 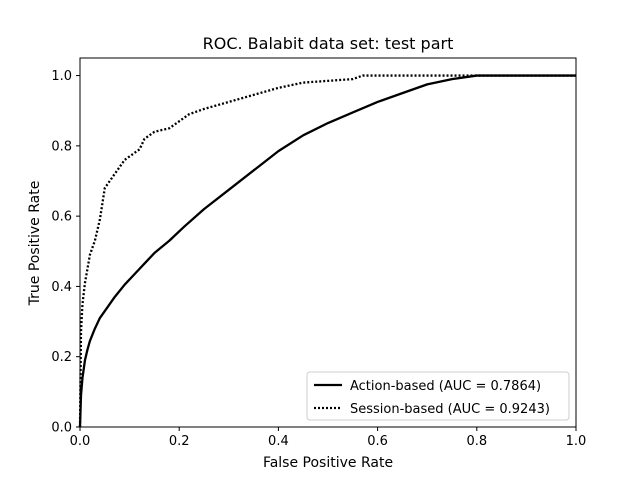 What do you see at coordinates (328, 463) in the screenshot?
I see `x-axis-label: False Positive Rate` at bounding box center [328, 463].